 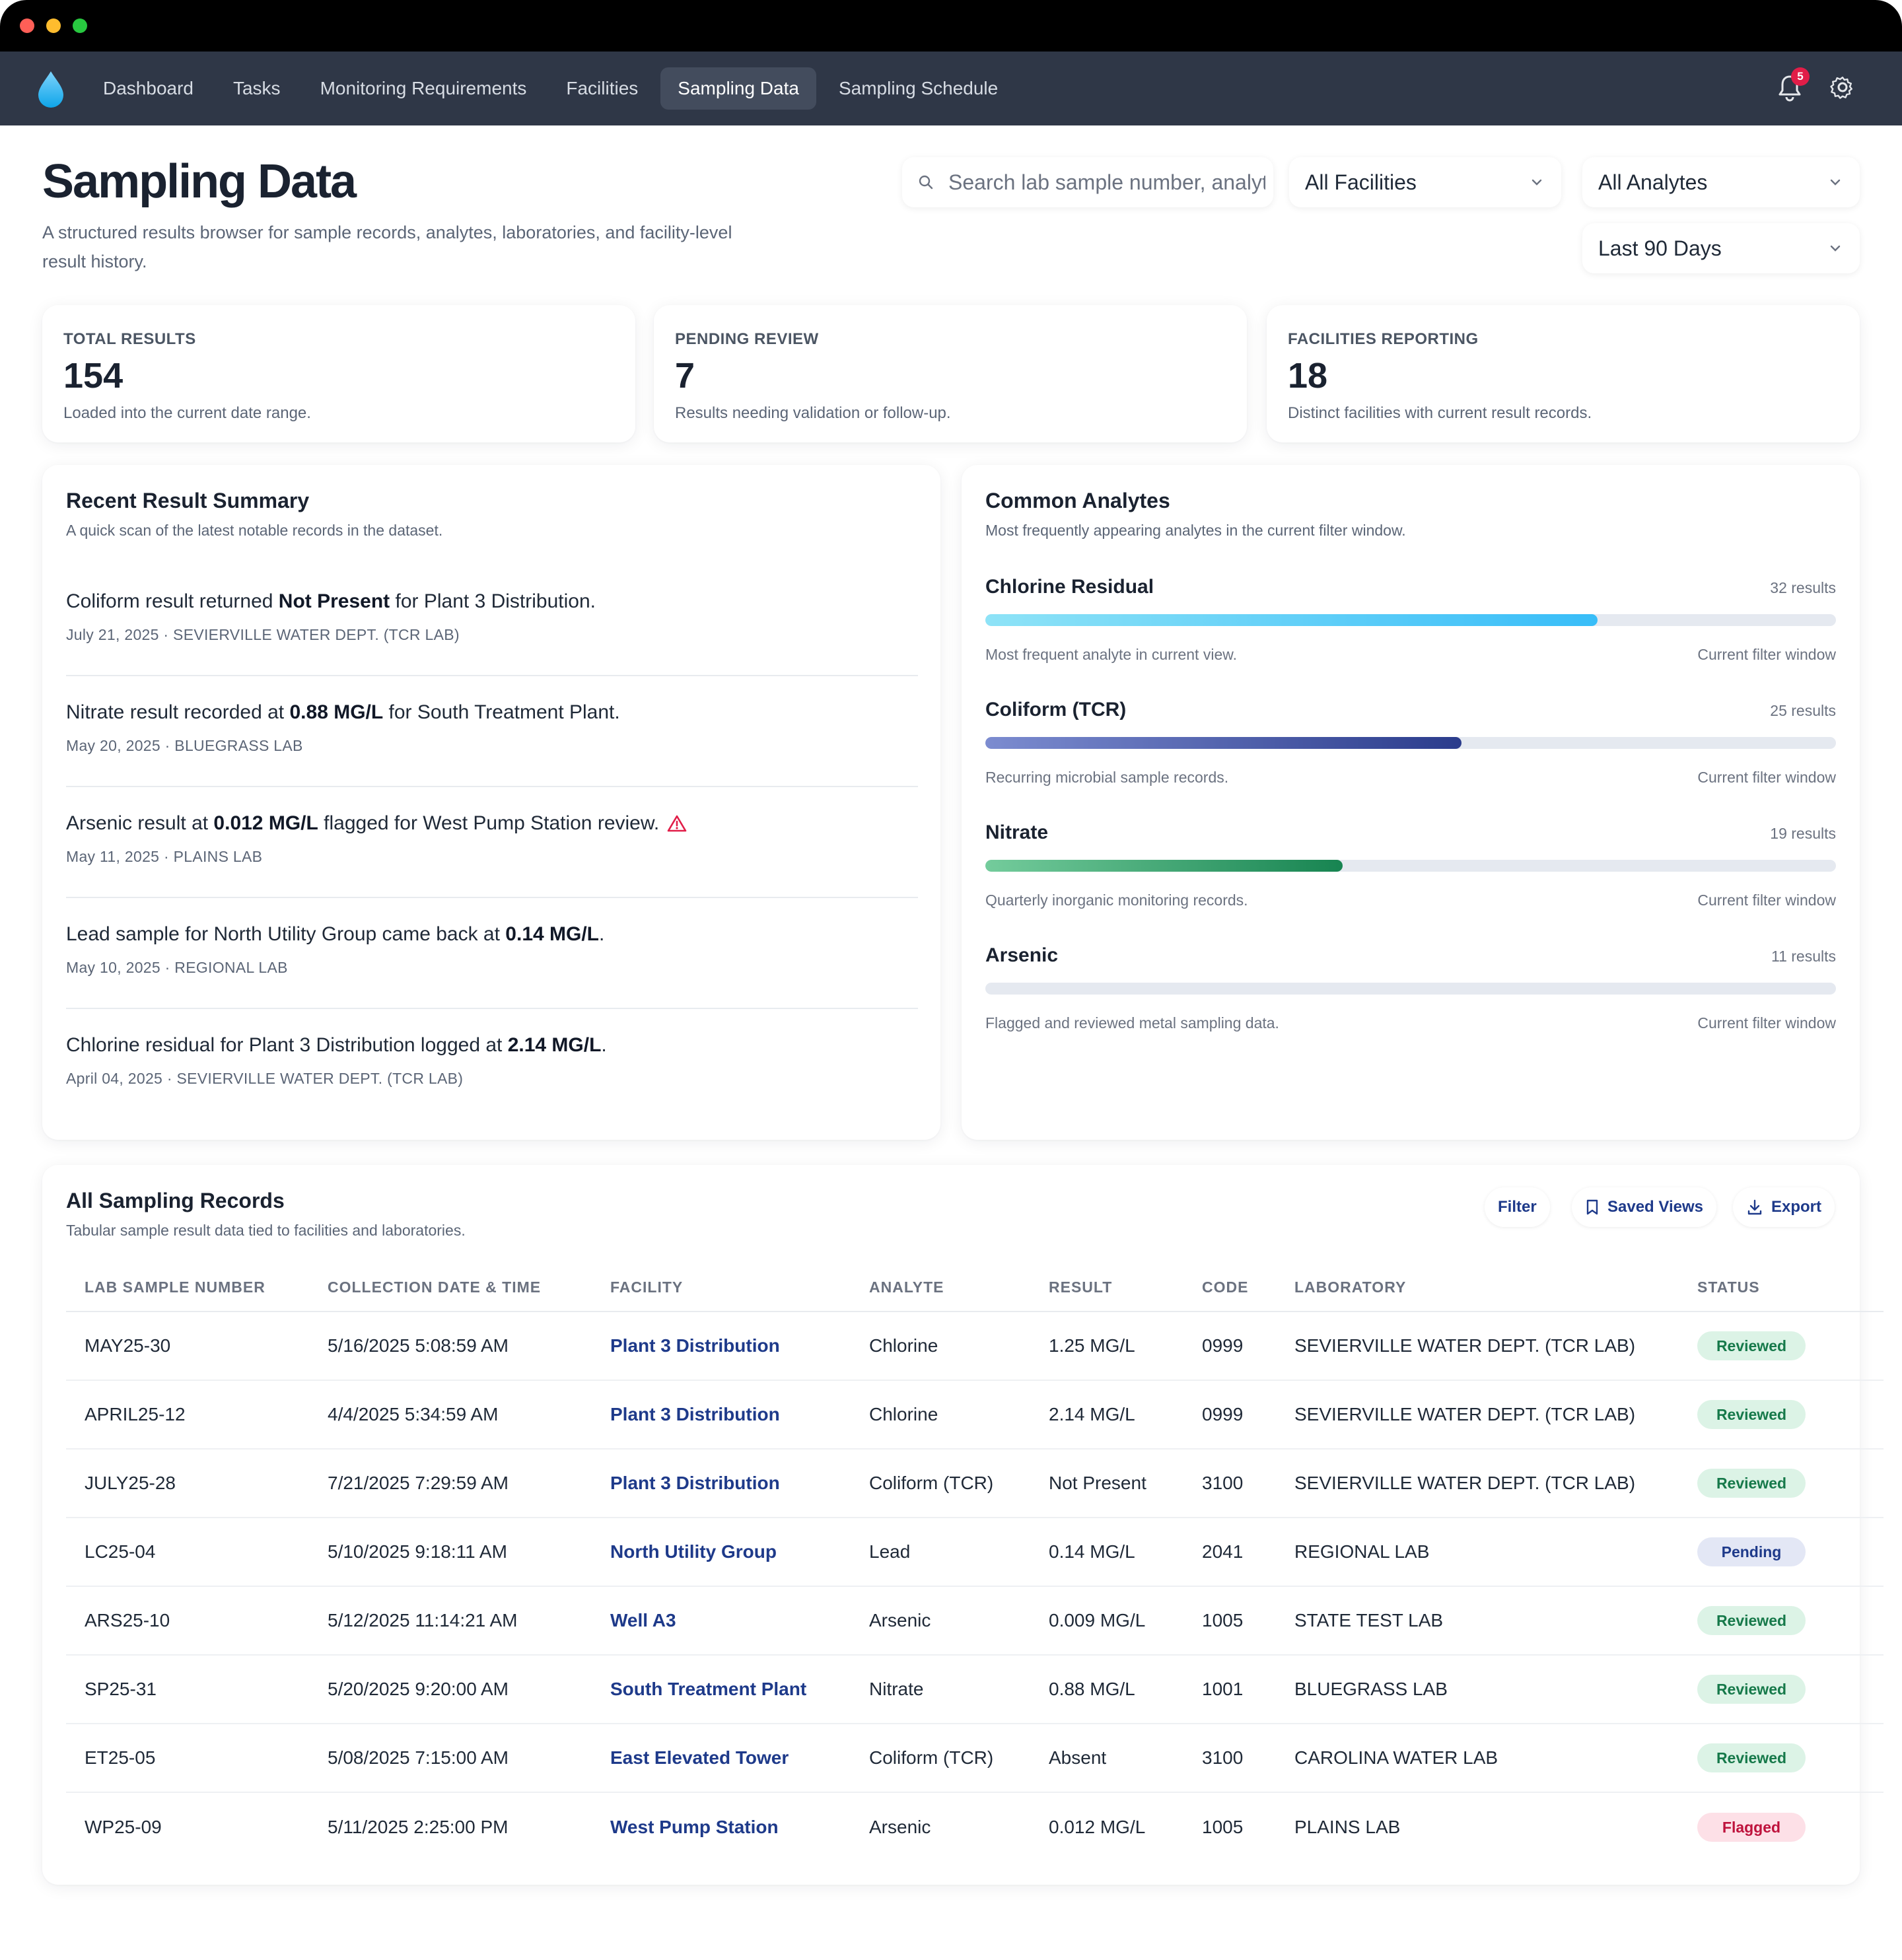 What do you see at coordinates (129, 339) in the screenshot?
I see `stat-label: TOTAL RESULTS` at bounding box center [129, 339].